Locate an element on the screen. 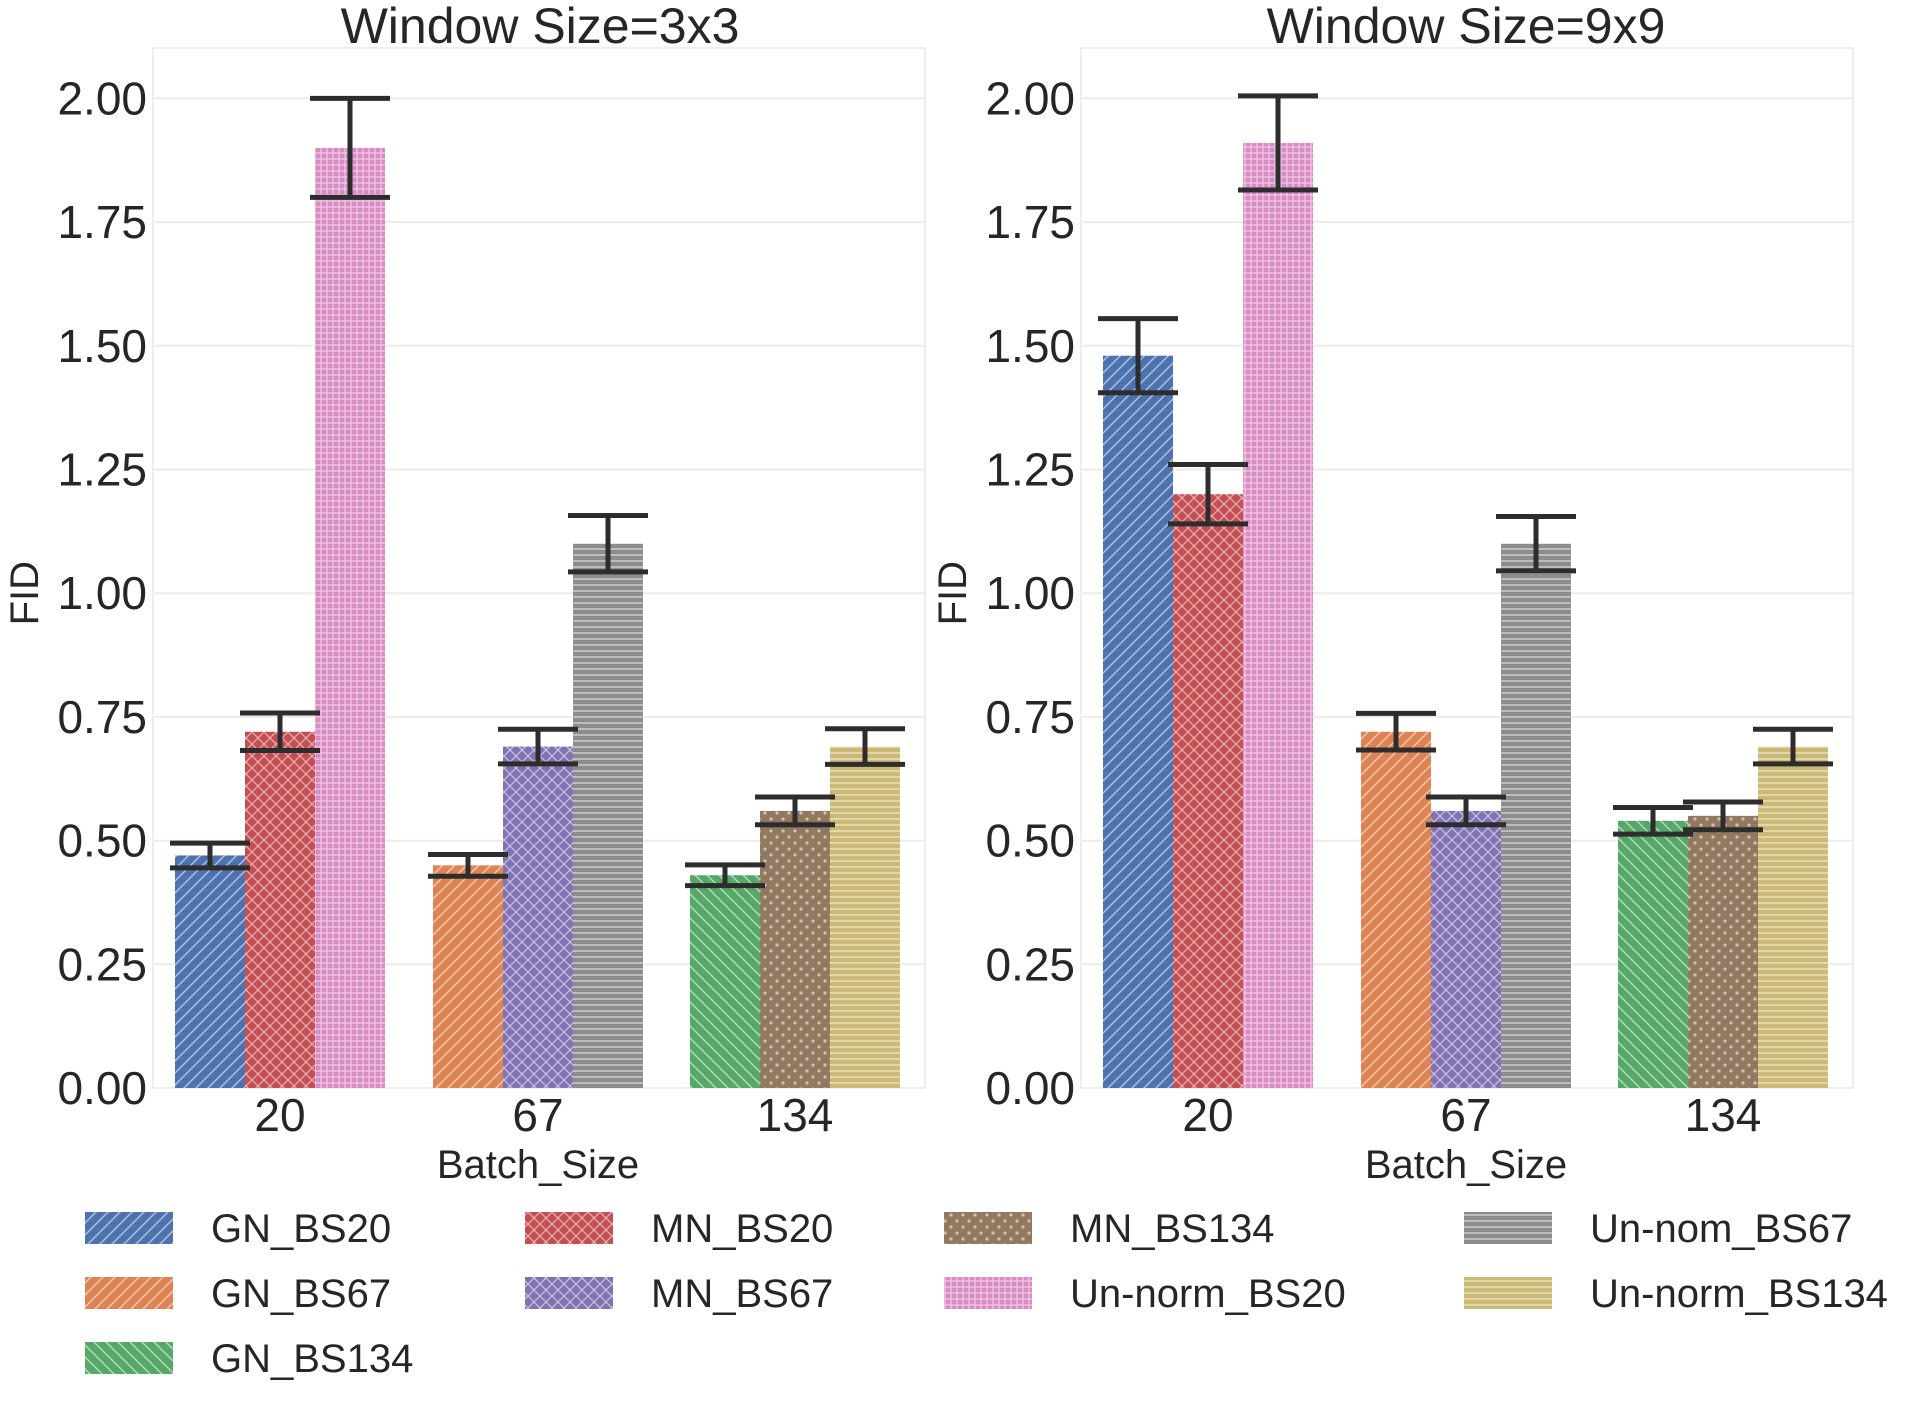 The image size is (1920, 1404). legend-item-mn-bs67: MN_BS67 is located at coordinates (679, 1294).